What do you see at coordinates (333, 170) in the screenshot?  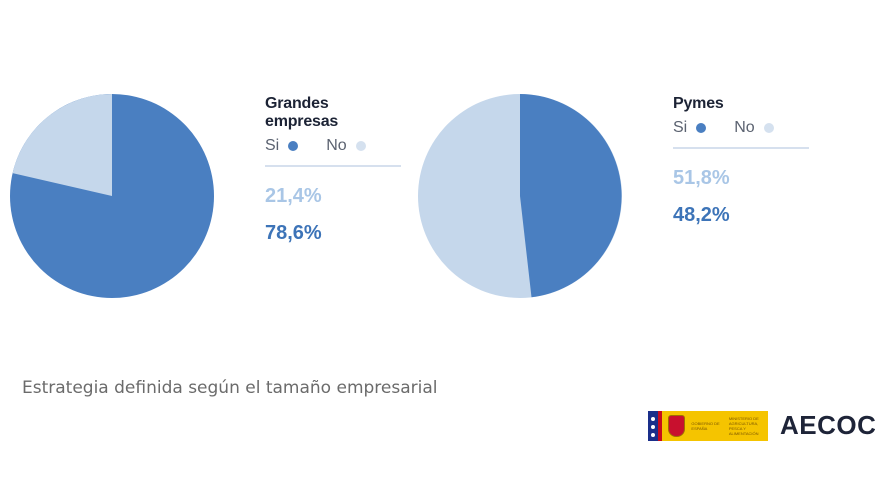 I see `legend-grandes-empresas: Grandes empresas Si No 21,4% 78,6%` at bounding box center [333, 170].